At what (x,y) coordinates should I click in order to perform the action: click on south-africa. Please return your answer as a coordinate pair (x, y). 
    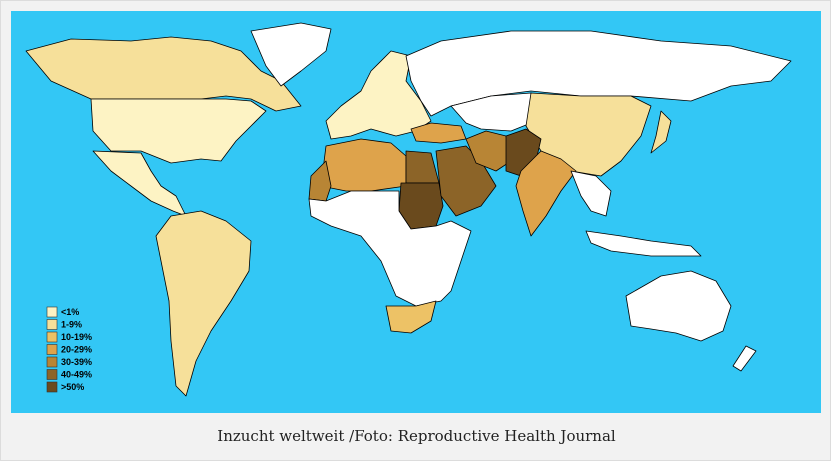
    Looking at the image, I should click on (411, 317).